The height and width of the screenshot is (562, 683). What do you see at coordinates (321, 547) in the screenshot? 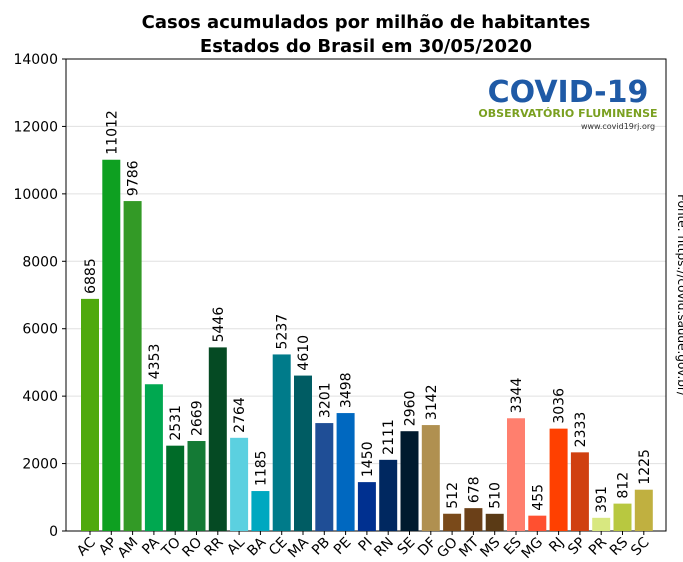
I see `x-tick-label: PB` at bounding box center [321, 547].